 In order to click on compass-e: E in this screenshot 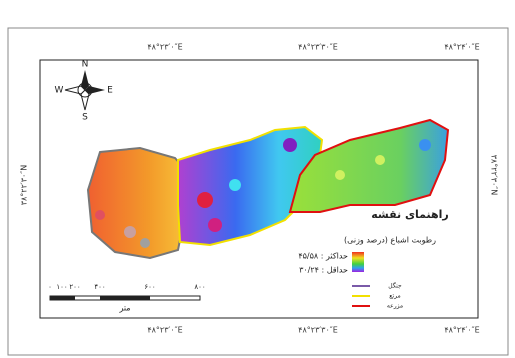, I will do `click(110, 91)`.